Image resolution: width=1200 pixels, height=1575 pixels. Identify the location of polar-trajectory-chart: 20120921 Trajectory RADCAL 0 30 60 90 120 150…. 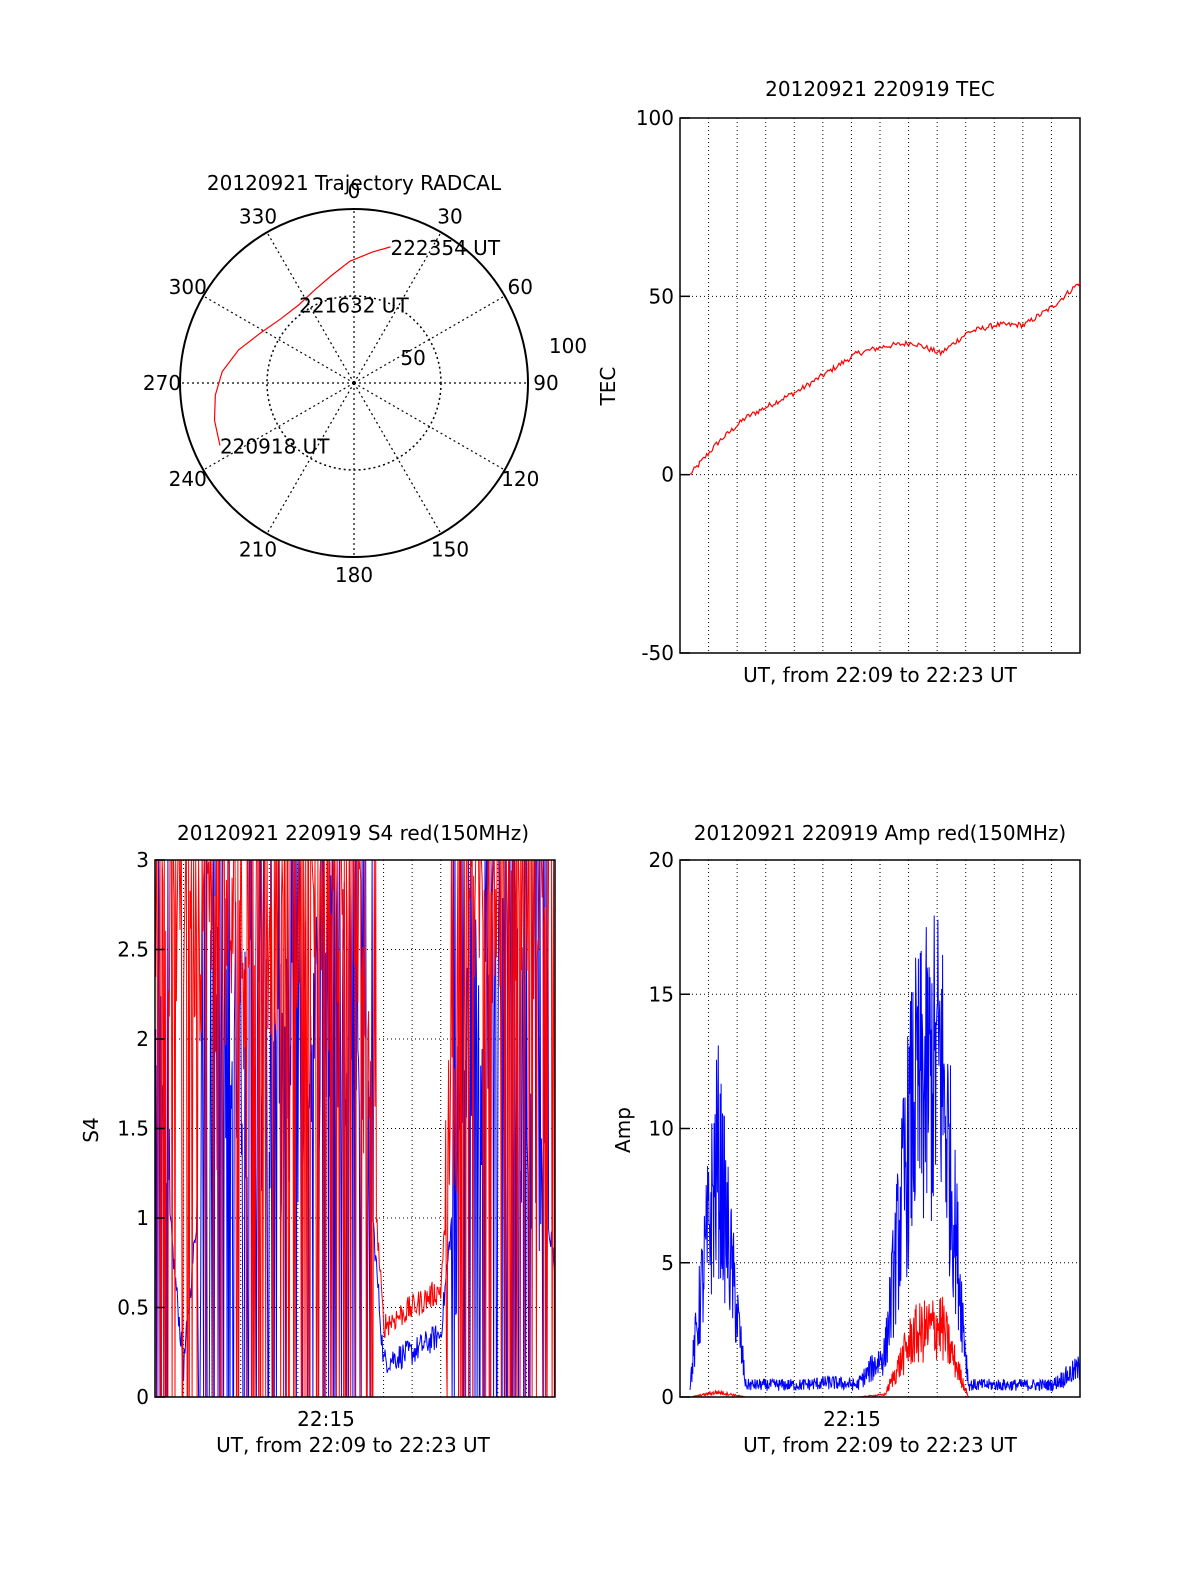
(365, 379).